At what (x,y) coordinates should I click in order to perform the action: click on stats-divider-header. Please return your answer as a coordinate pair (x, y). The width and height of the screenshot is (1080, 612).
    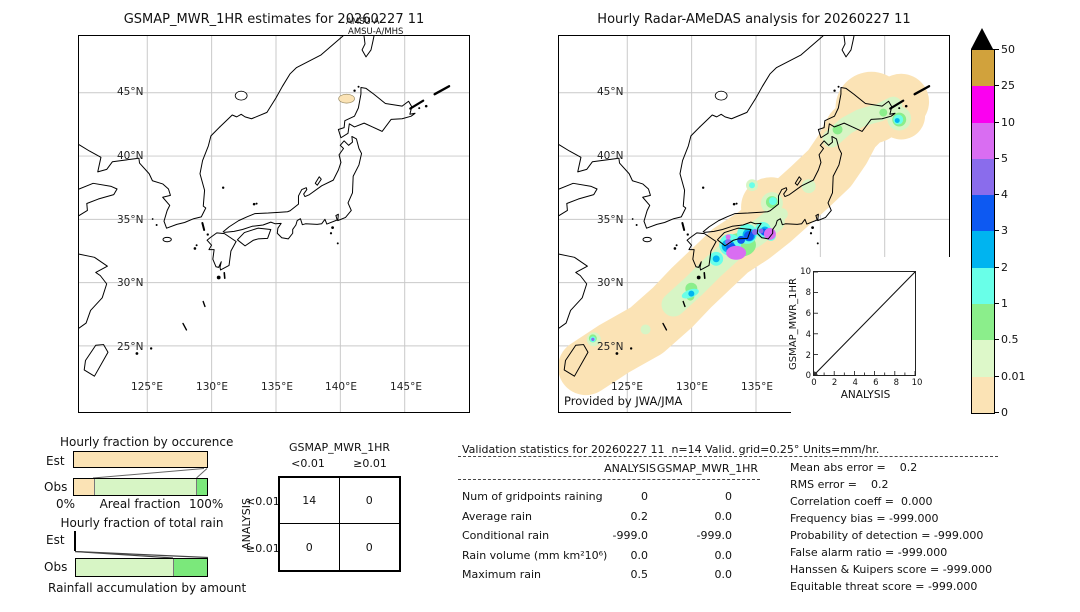
    Looking at the image, I should click on (609, 479).